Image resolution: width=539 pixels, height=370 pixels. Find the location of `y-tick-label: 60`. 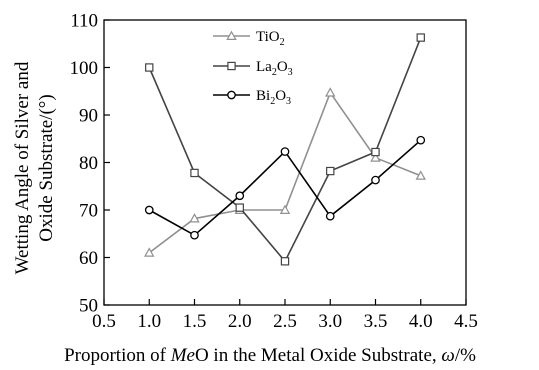

y-tick-label: 60 is located at coordinates (88, 258).